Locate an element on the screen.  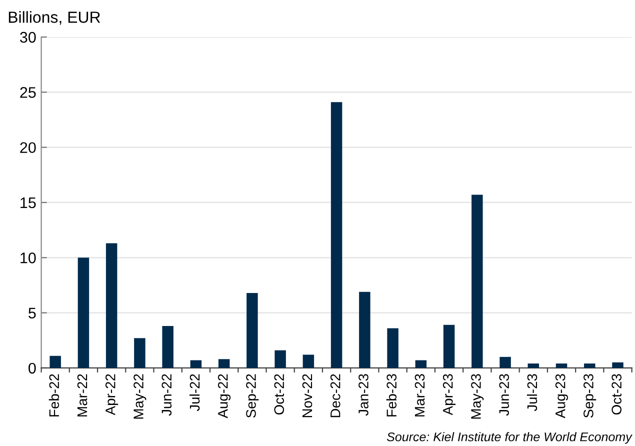
y-tick-label: 25 is located at coordinates (28, 92).